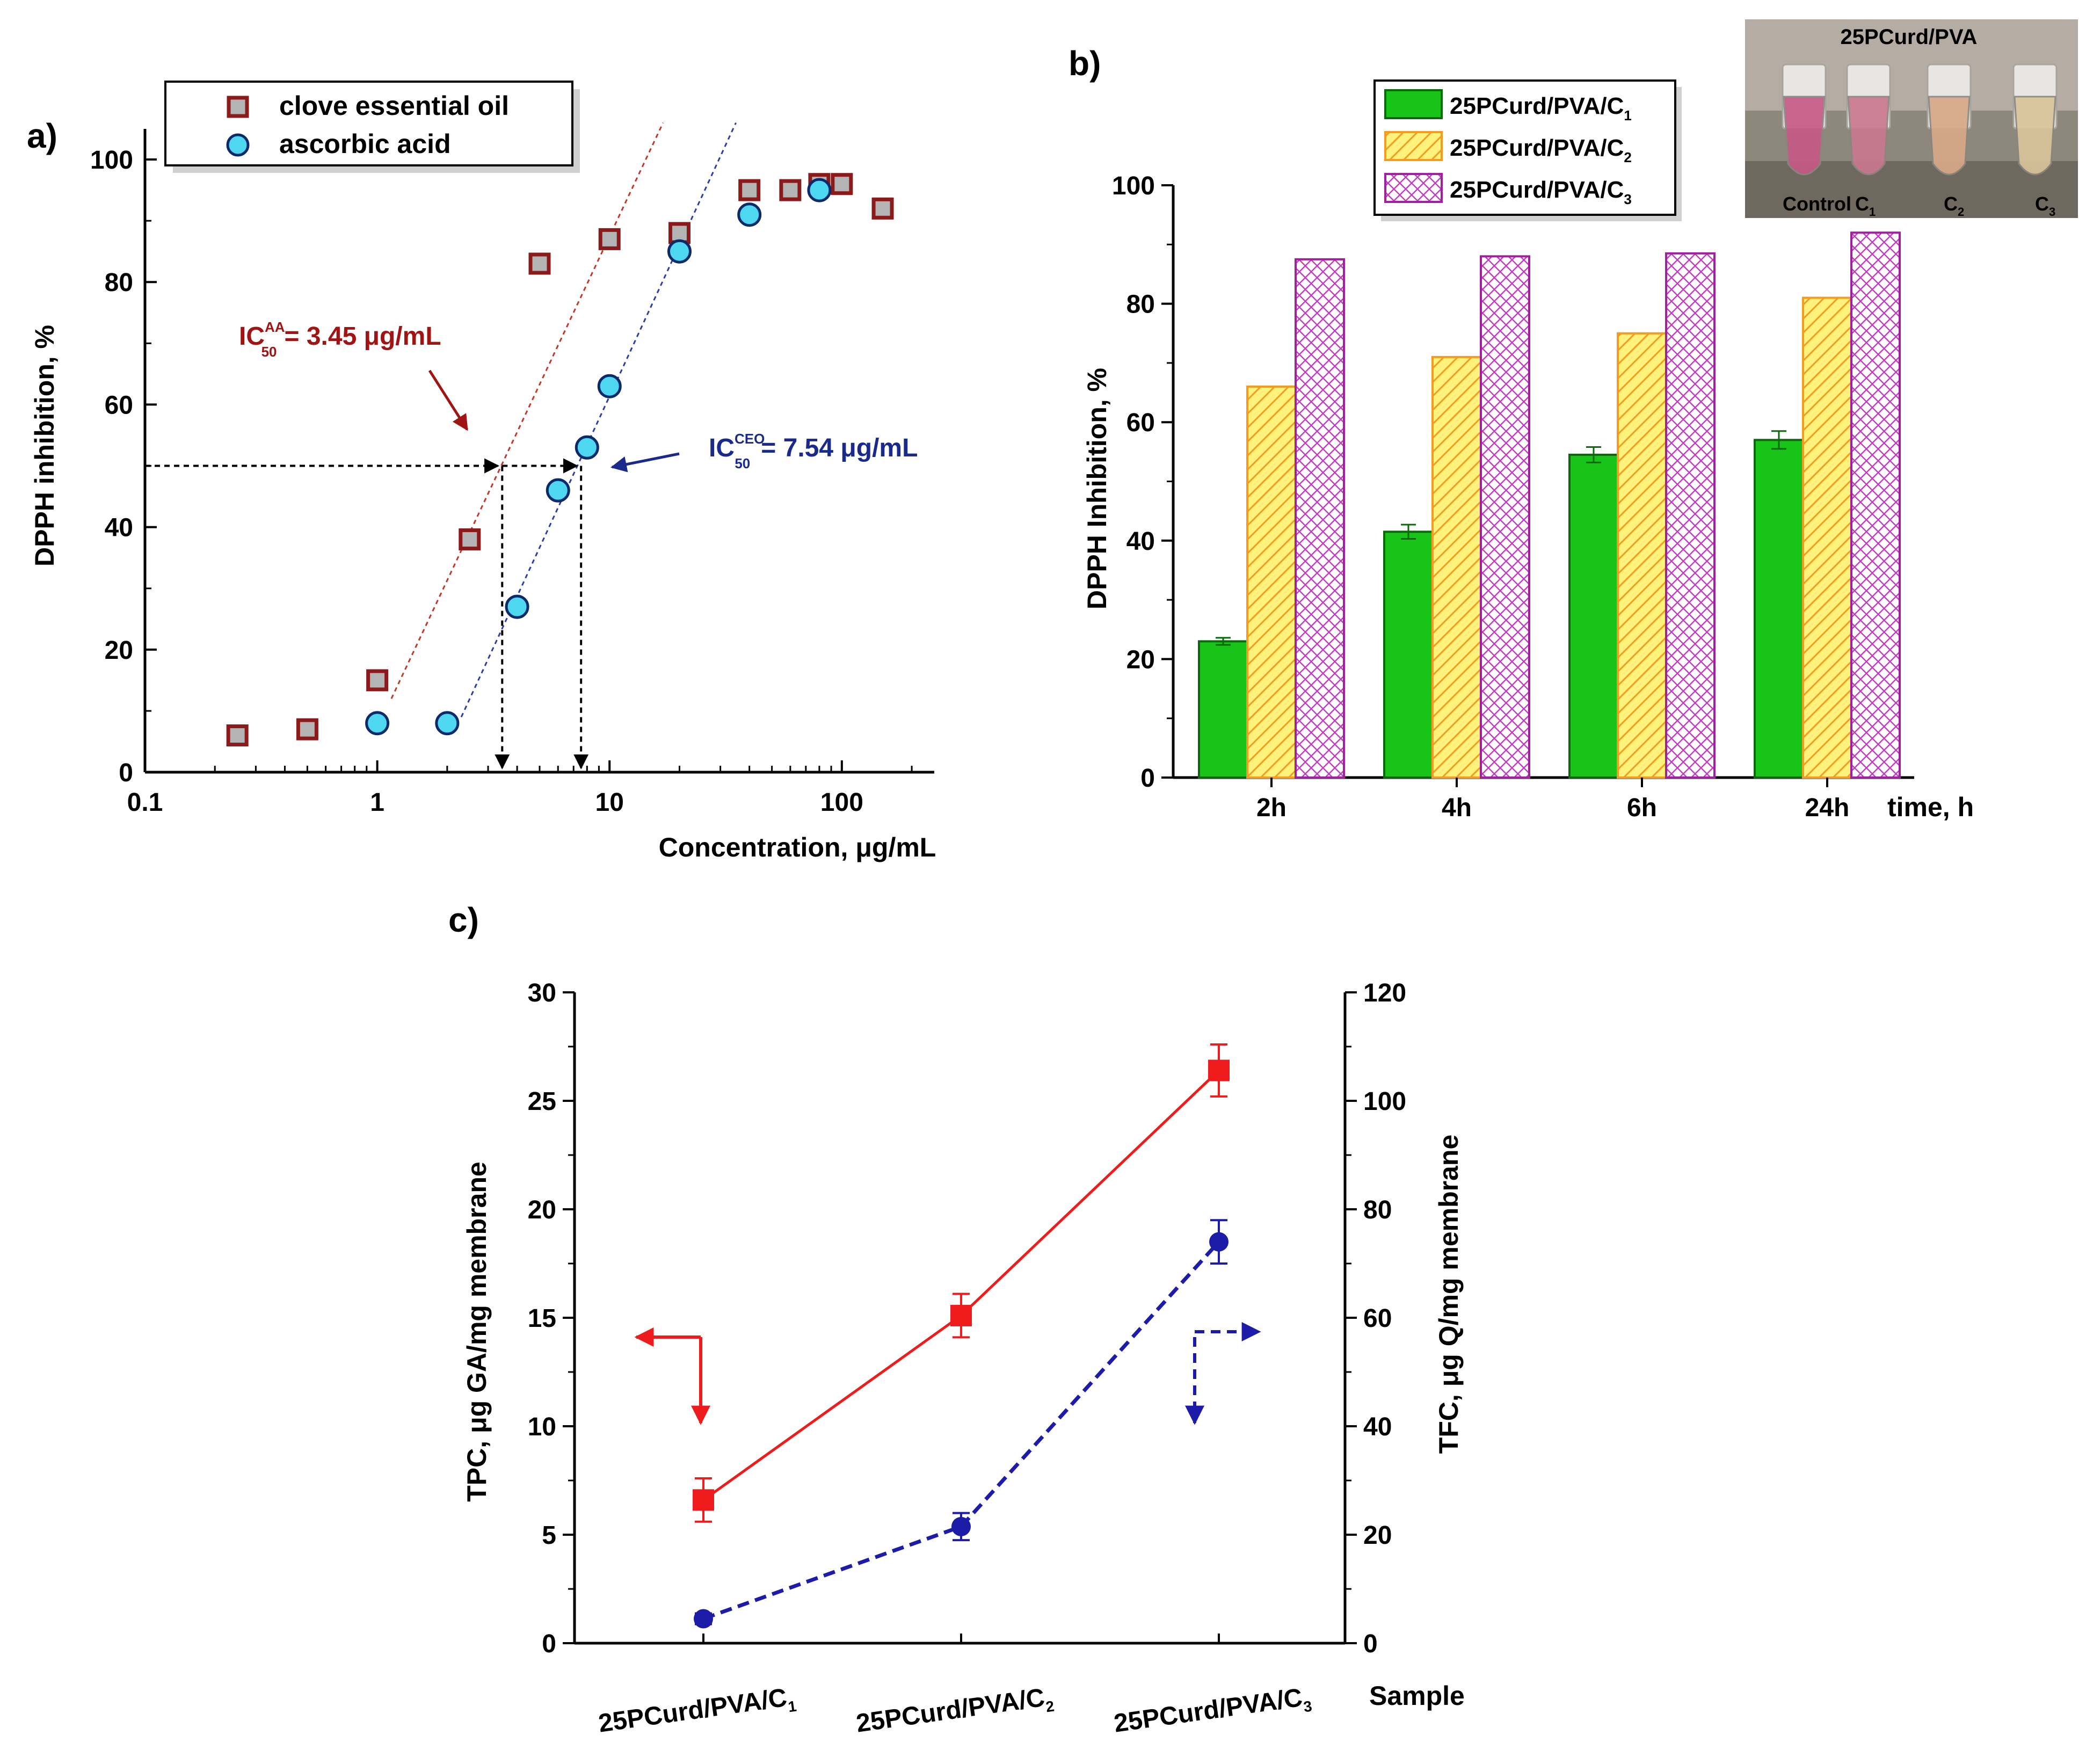  I want to click on panel-c-xlabel: Sample, so click(1417, 1696).